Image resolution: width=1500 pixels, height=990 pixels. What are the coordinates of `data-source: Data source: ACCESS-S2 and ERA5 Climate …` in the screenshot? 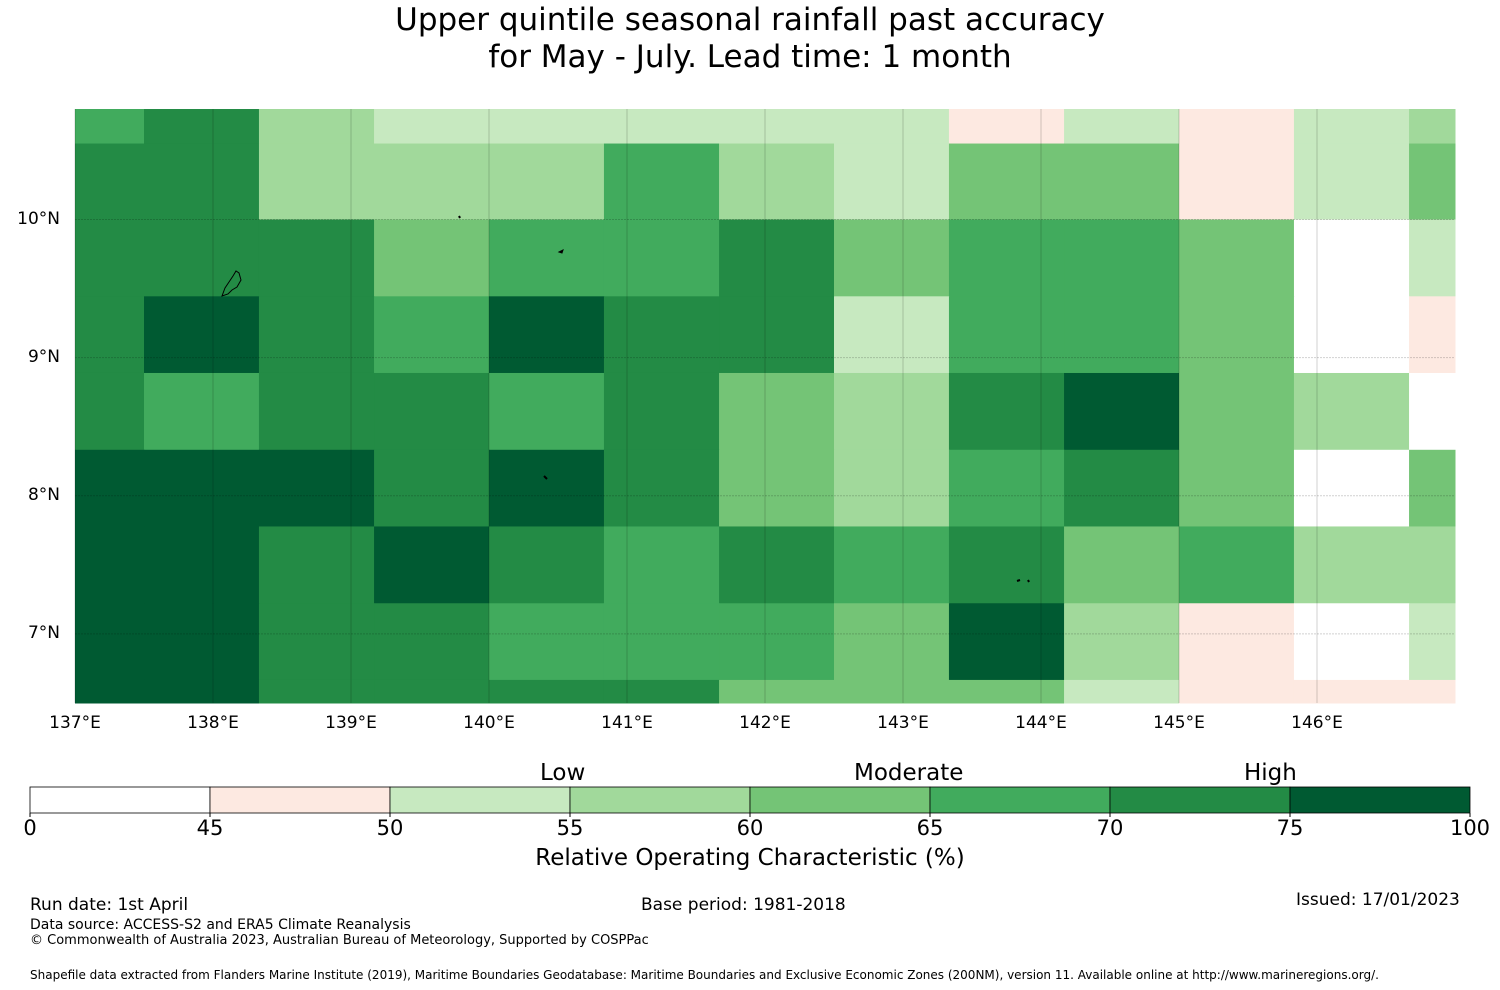 It's located at (220, 925).